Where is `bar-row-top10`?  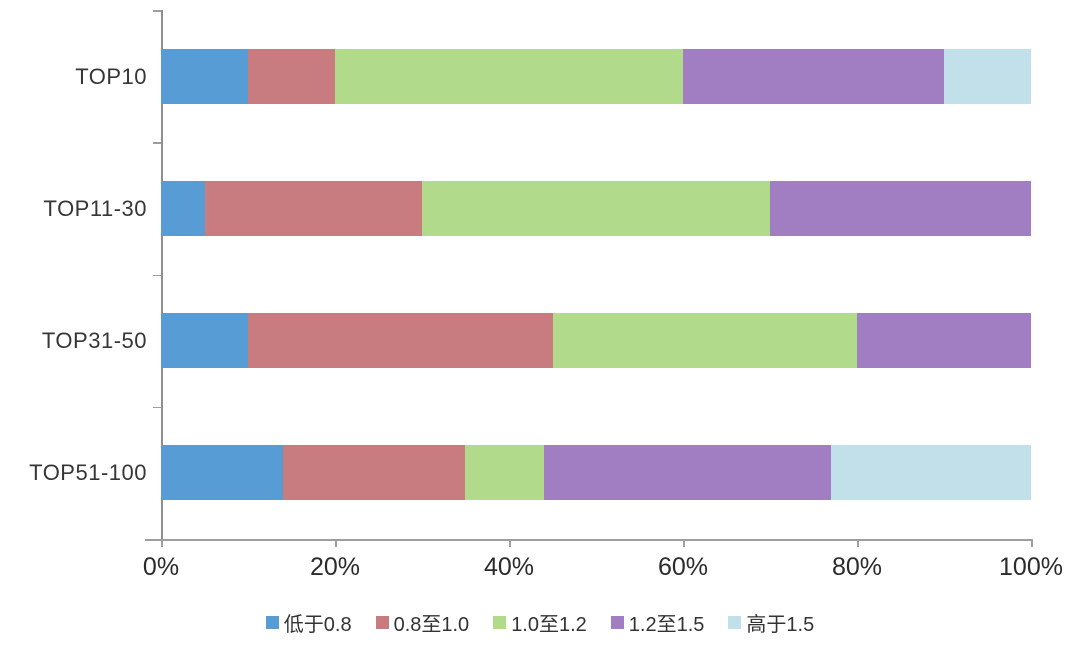
bar-row-top10 is located at coordinates (596, 76).